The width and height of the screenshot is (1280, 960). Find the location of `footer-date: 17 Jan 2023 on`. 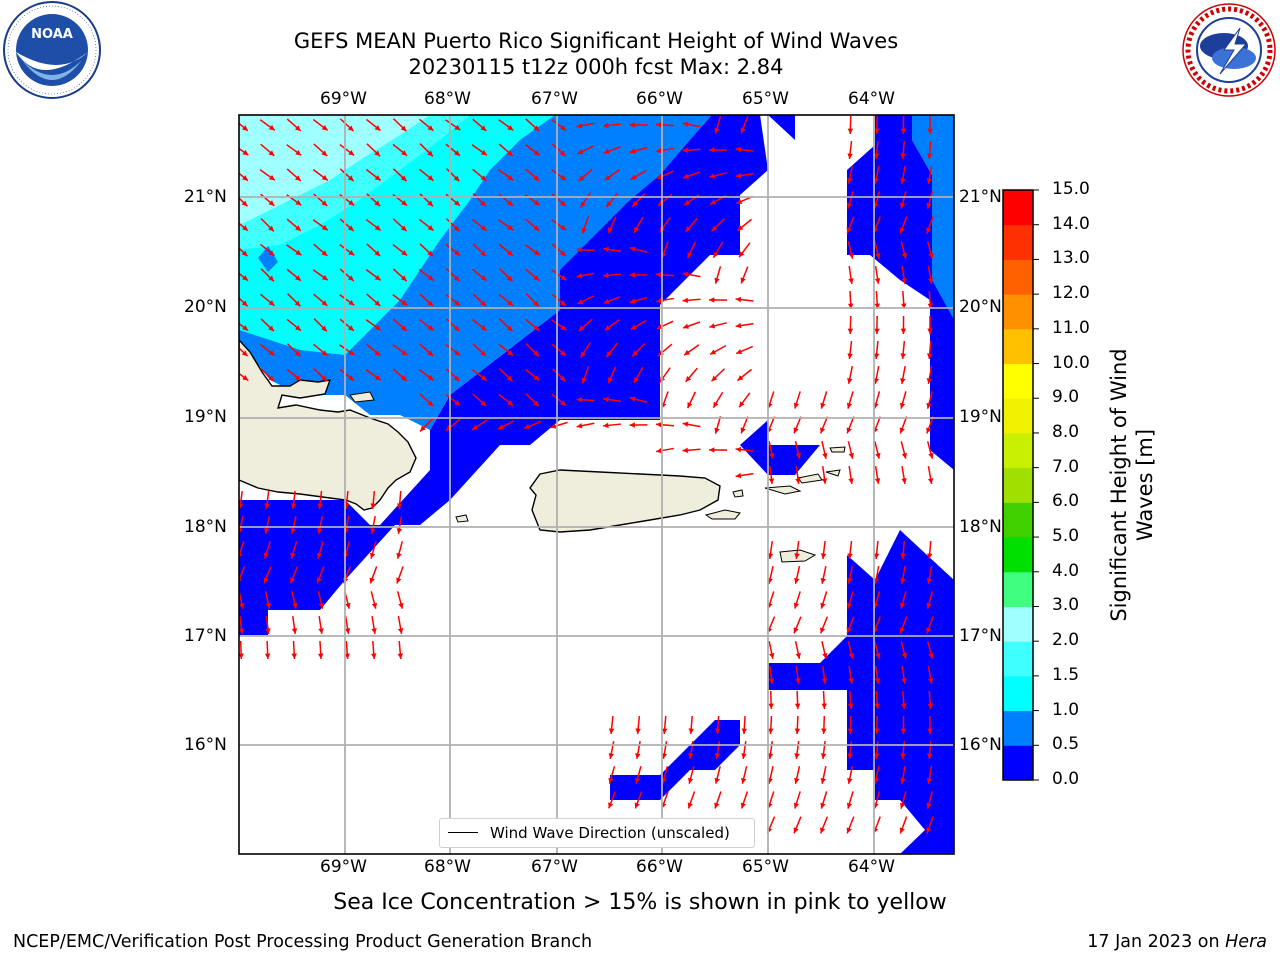

footer-date: 17 Jan 2023 on is located at coordinates (1156, 942).